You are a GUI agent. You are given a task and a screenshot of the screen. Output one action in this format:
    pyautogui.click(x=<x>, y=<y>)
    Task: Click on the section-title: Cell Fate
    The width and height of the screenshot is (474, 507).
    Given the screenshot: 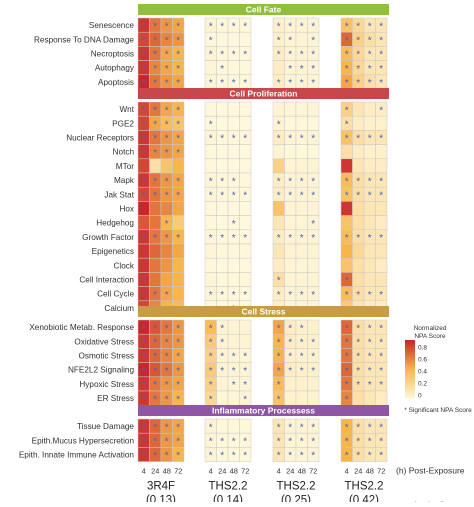 What is the action you would take?
    pyautogui.click(x=264, y=10)
    